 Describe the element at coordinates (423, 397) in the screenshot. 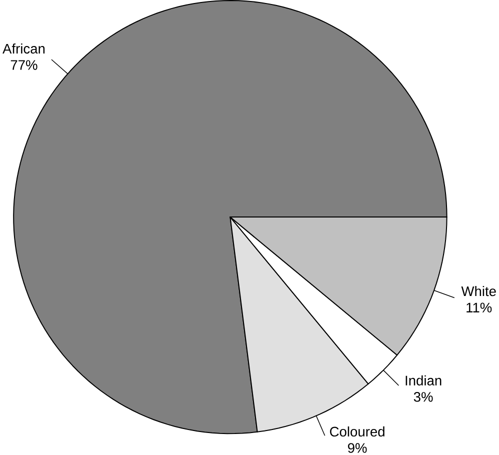

I see `data-label: 3%` at that location.